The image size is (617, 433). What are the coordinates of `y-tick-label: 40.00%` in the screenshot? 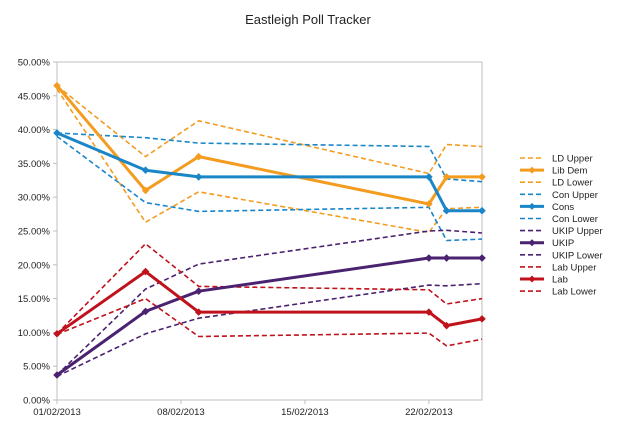 It's located at (34, 130).